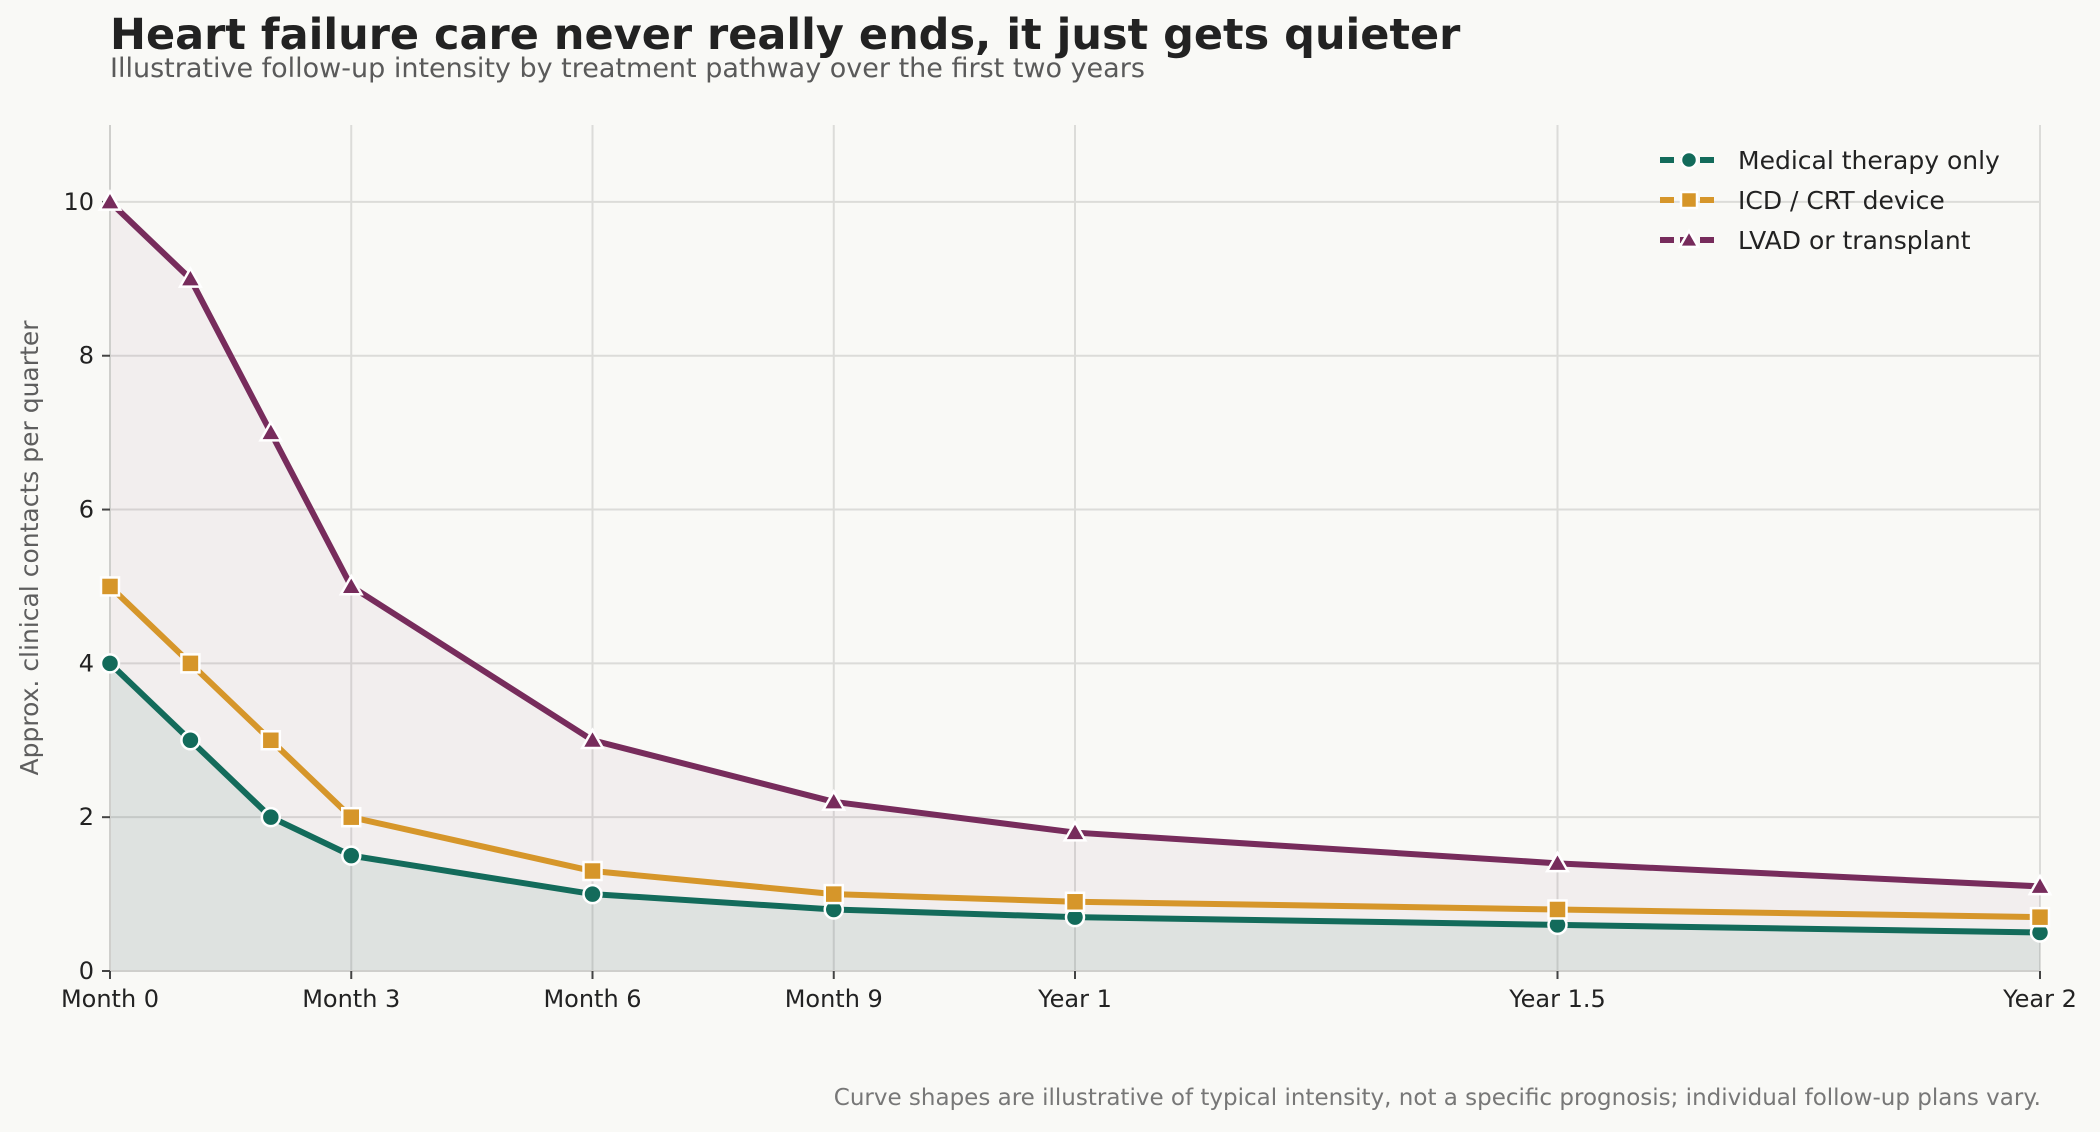 The width and height of the screenshot is (2100, 1132). Describe the element at coordinates (592, 999) in the screenshot. I see `x-tick-label: Month 6` at that location.